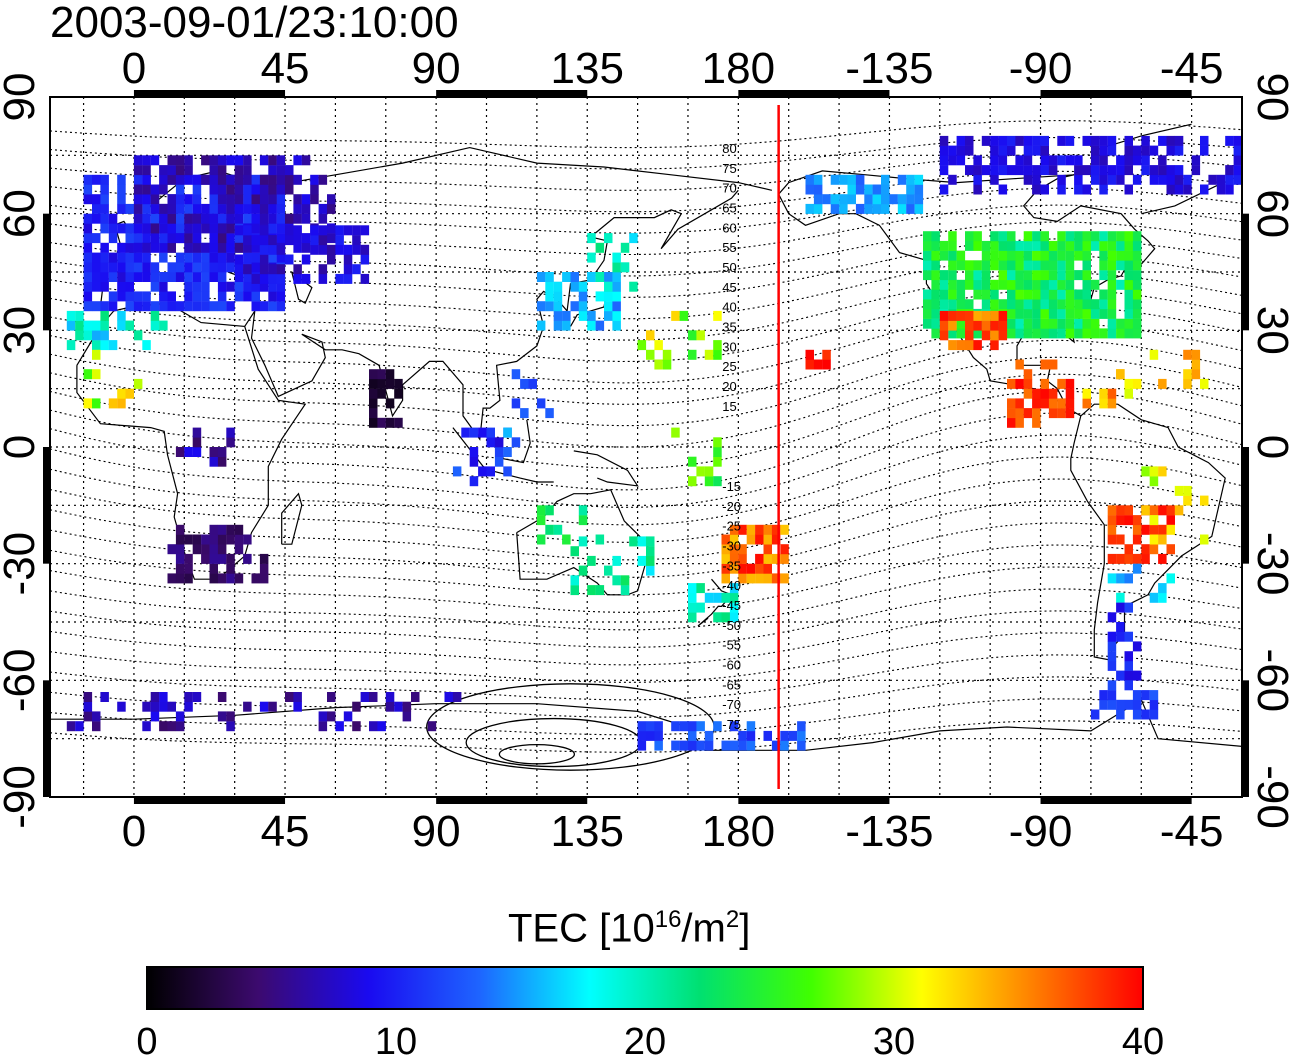 The height and width of the screenshot is (1057, 1292). I want to click on magnetic-latitude-label: 40, so click(729, 307).